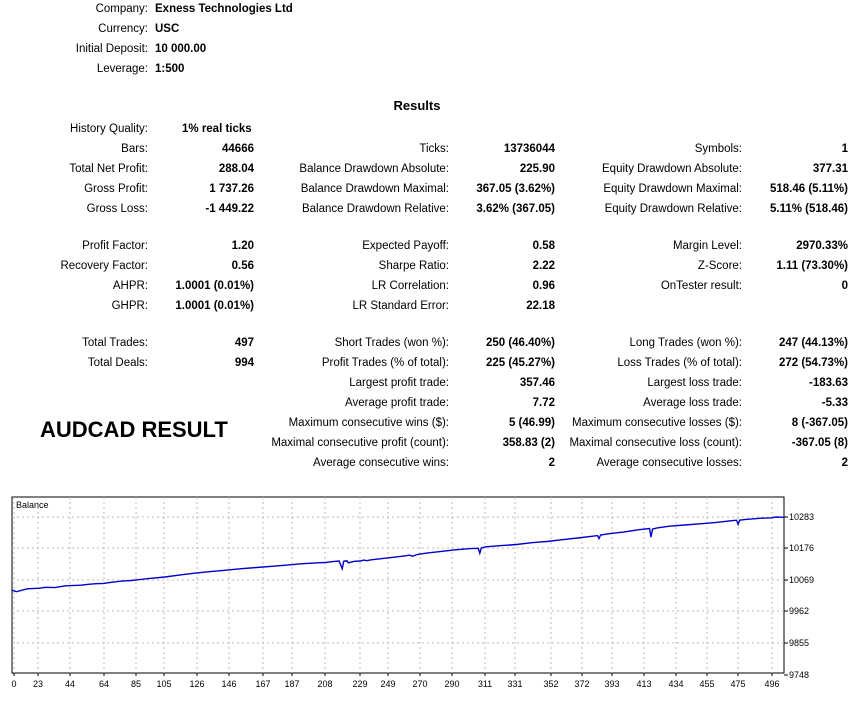 The width and height of the screenshot is (867, 701). I want to click on col3-label: Maximum consecutive losses ($):, so click(657, 423).